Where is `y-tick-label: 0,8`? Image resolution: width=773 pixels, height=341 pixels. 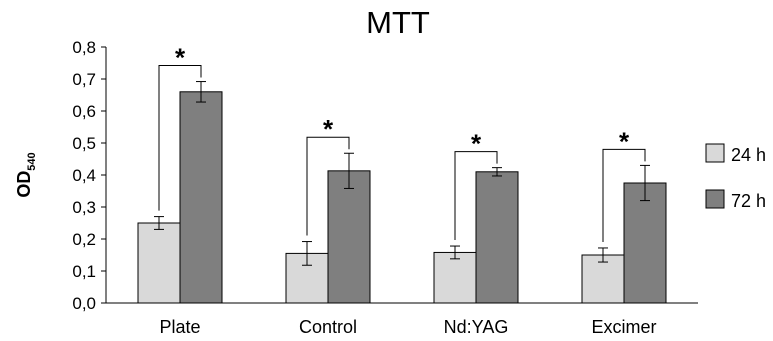 y-tick-label: 0,8 is located at coordinates (84, 47).